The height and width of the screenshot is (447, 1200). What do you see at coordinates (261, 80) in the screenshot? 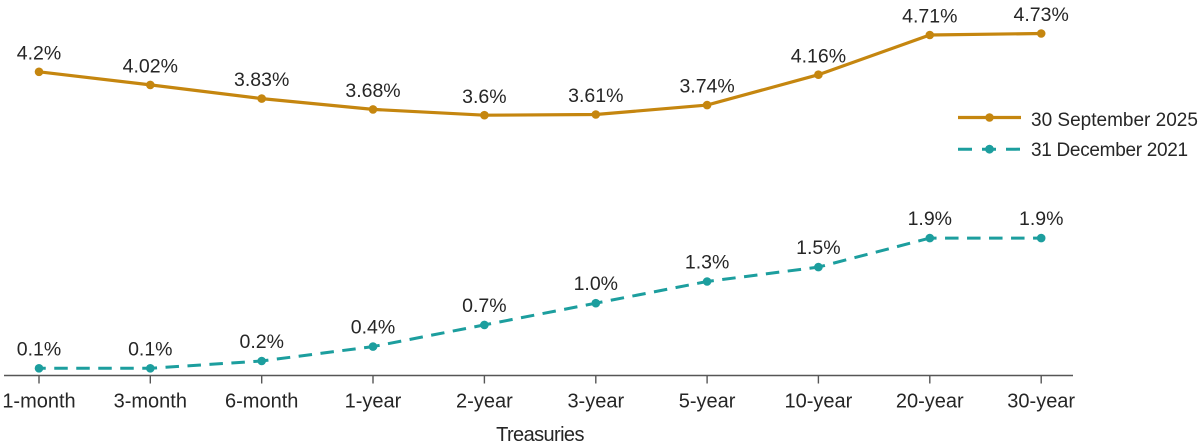
I see `svg-text: 3.83%` at bounding box center [261, 80].